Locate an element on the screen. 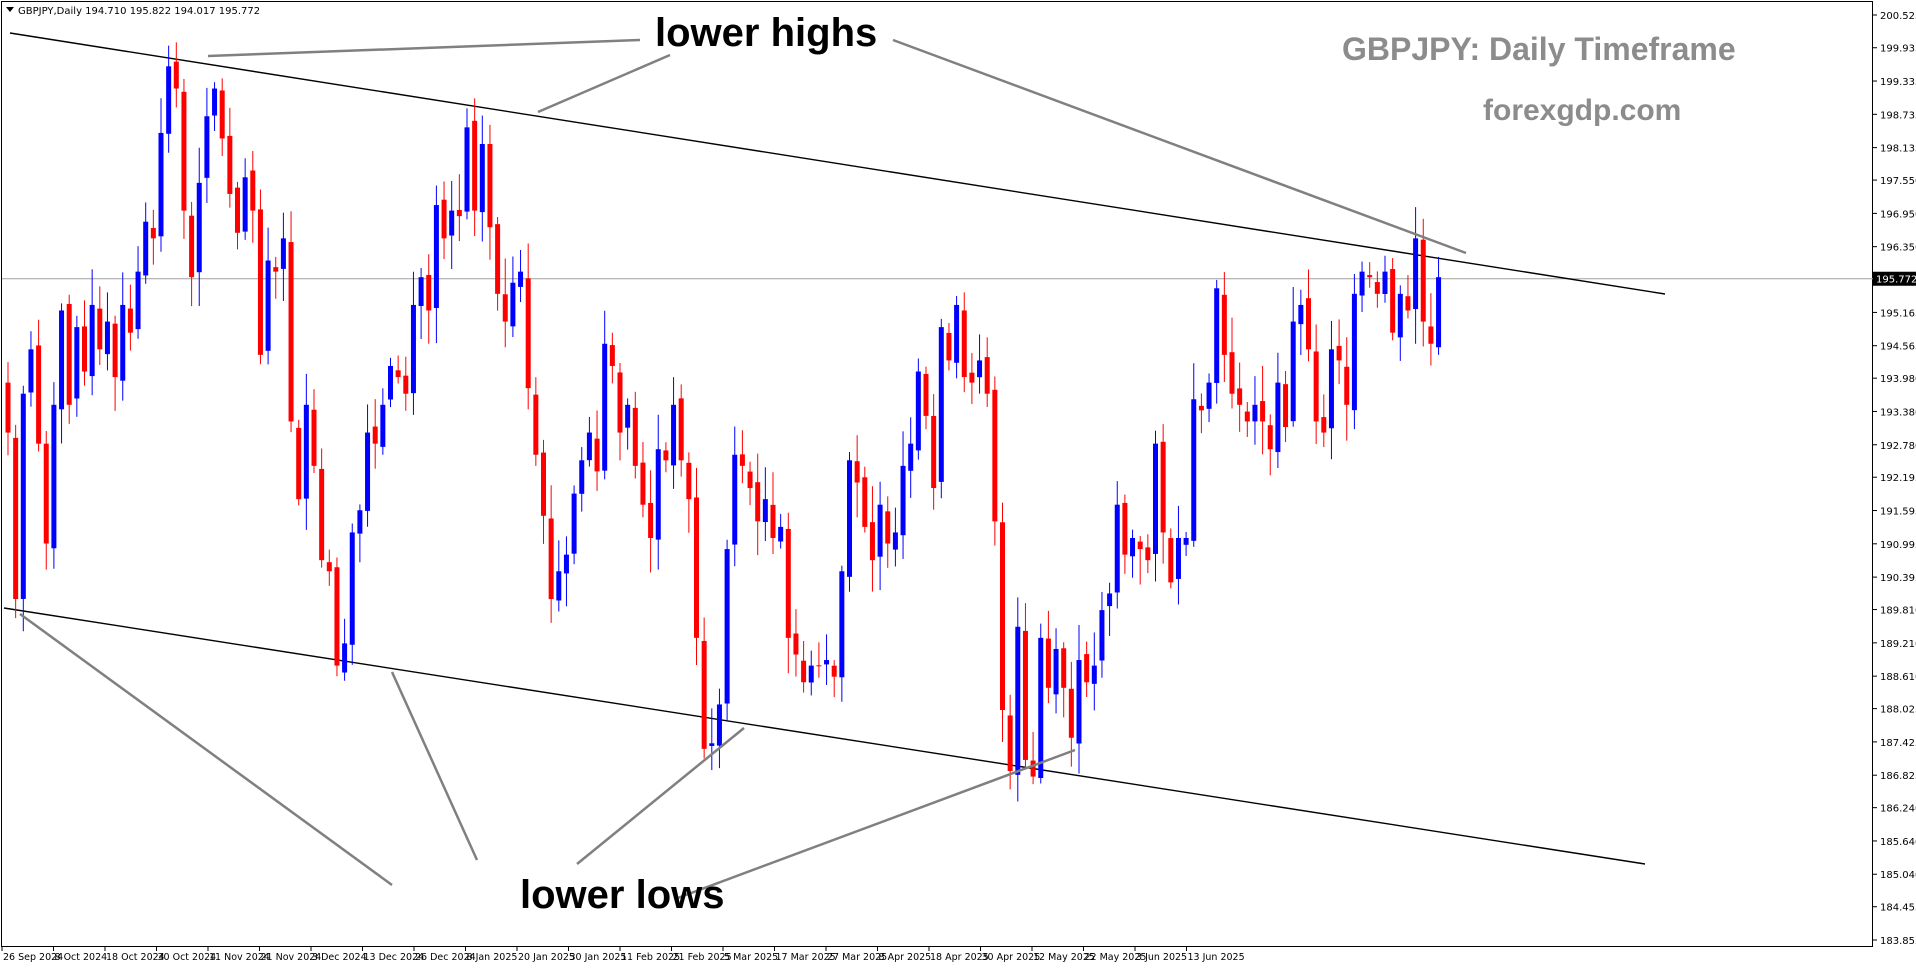 The height and width of the screenshot is (968, 1916). x-tick-label: 30 Oct 2024 is located at coordinates (187, 957).